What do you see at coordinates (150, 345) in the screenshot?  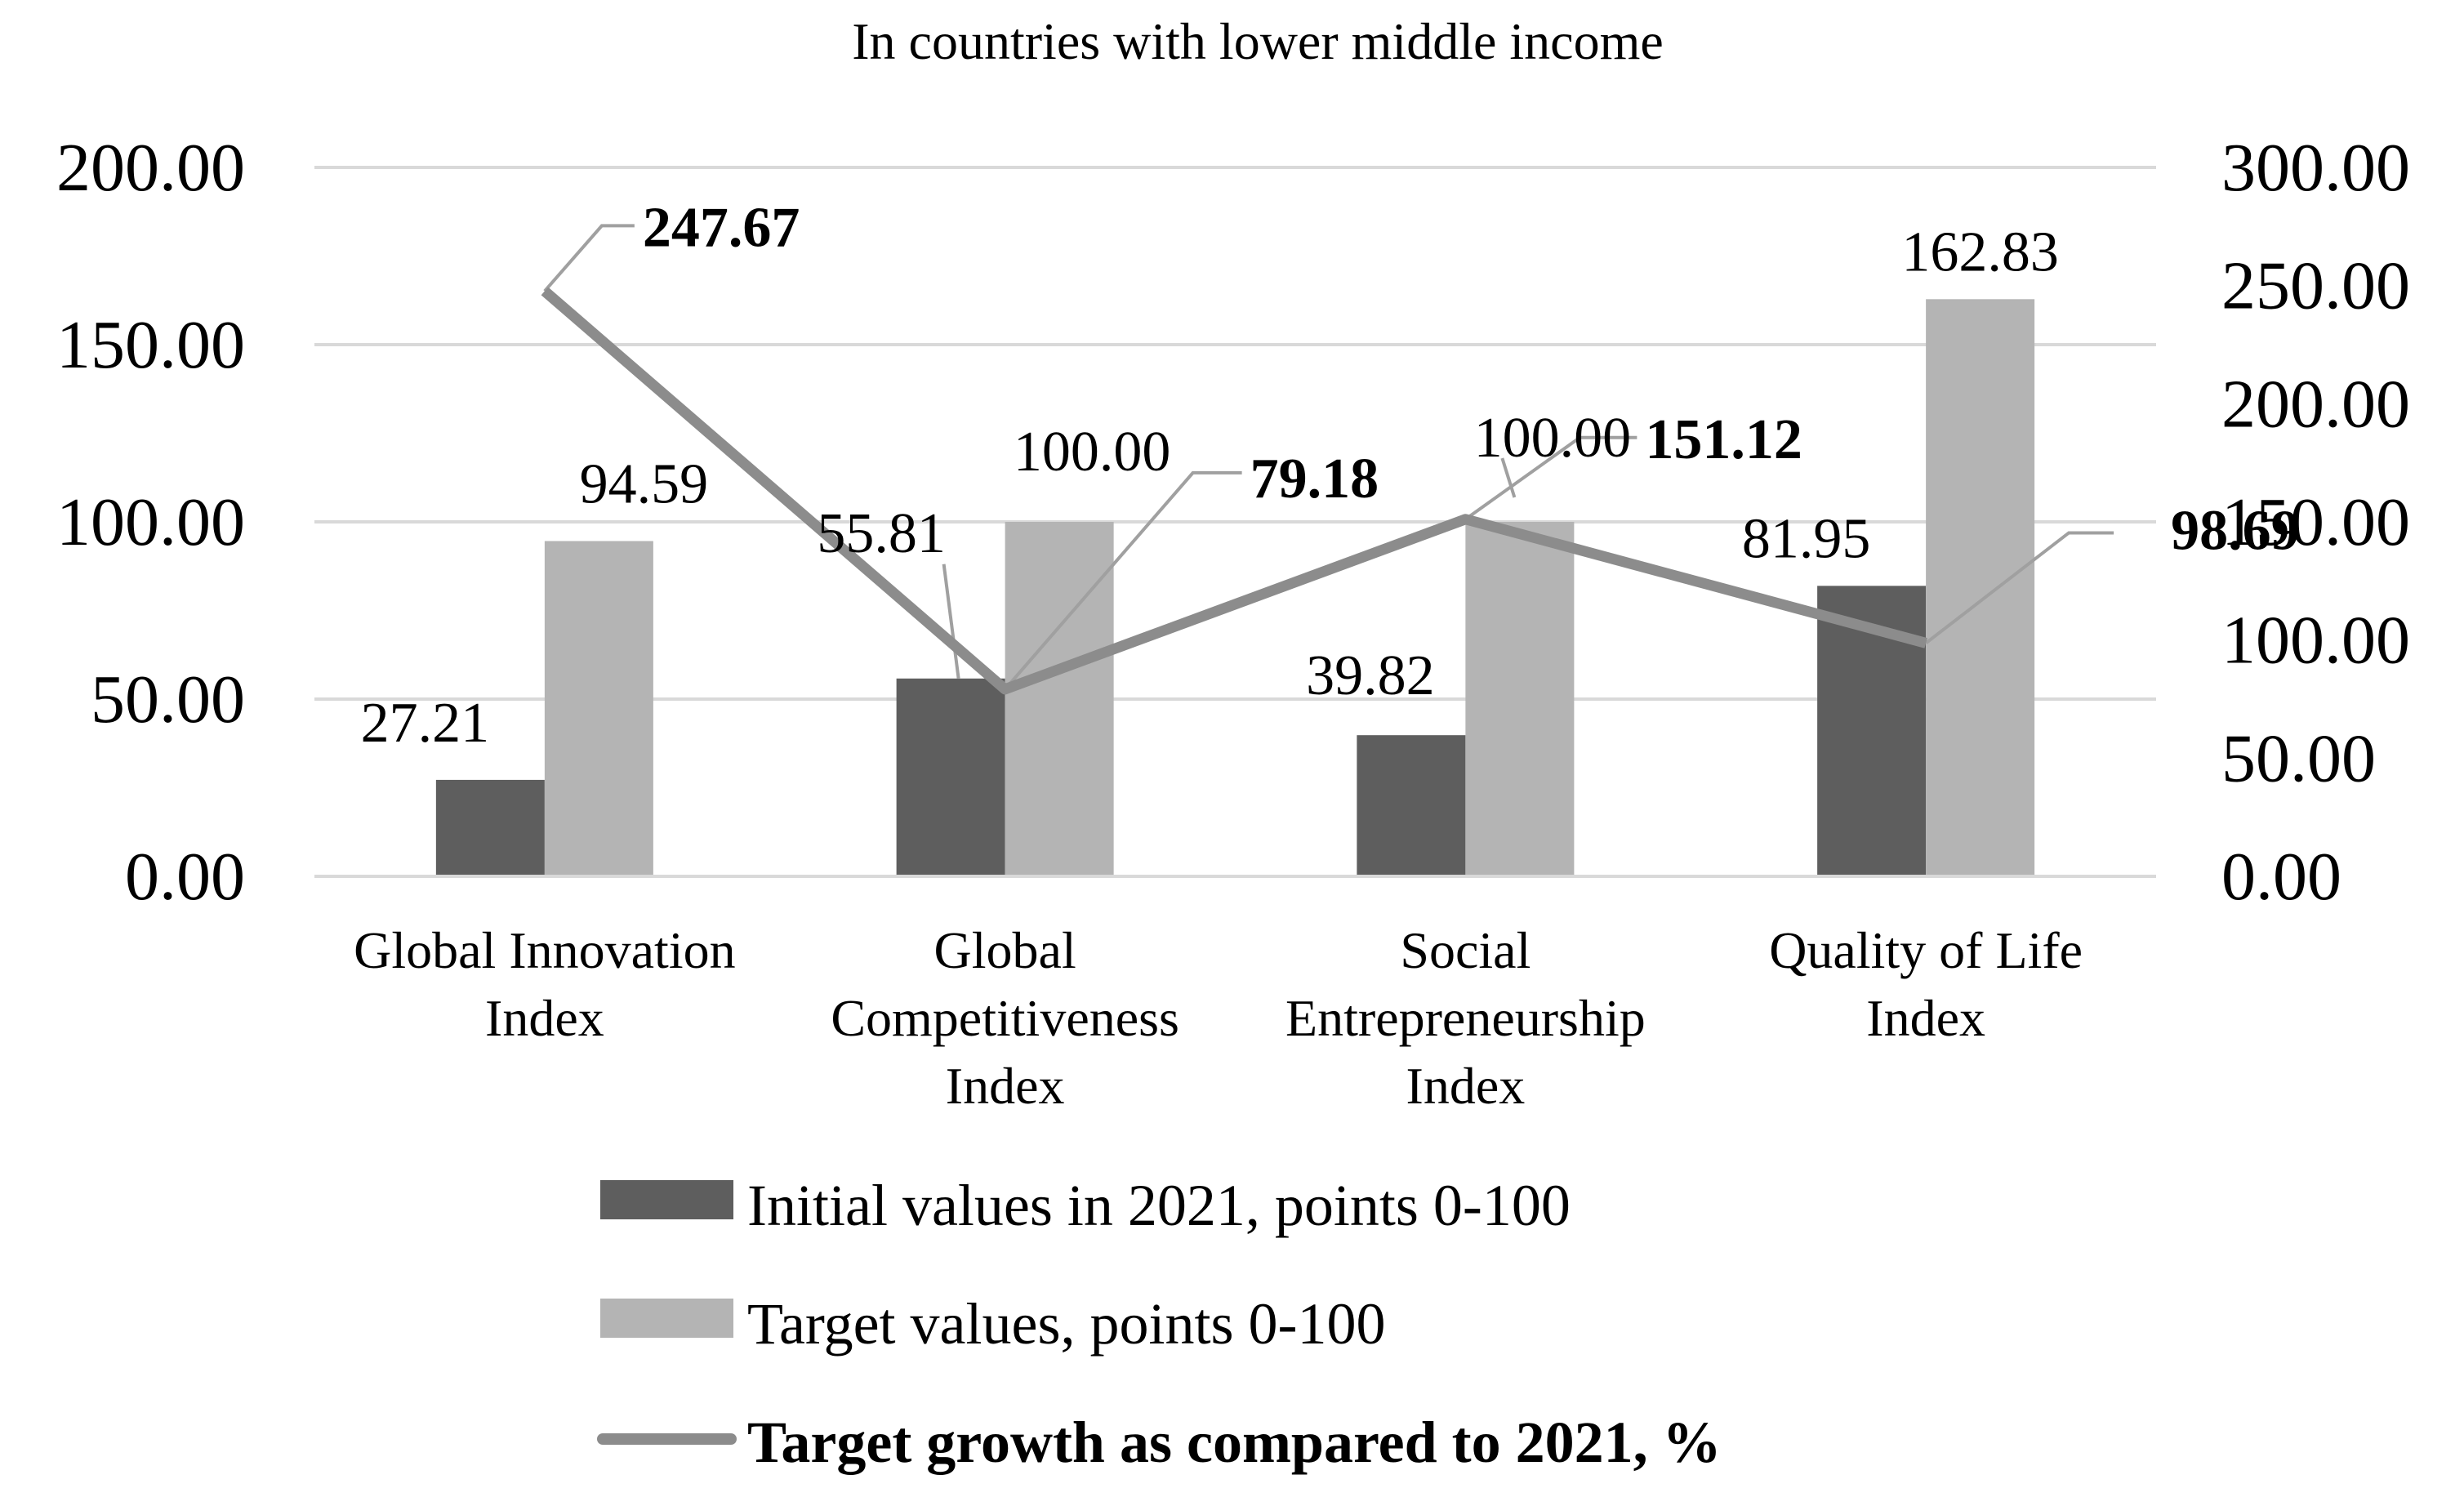 I see `y-left-tick-label: 150.00` at bounding box center [150, 345].